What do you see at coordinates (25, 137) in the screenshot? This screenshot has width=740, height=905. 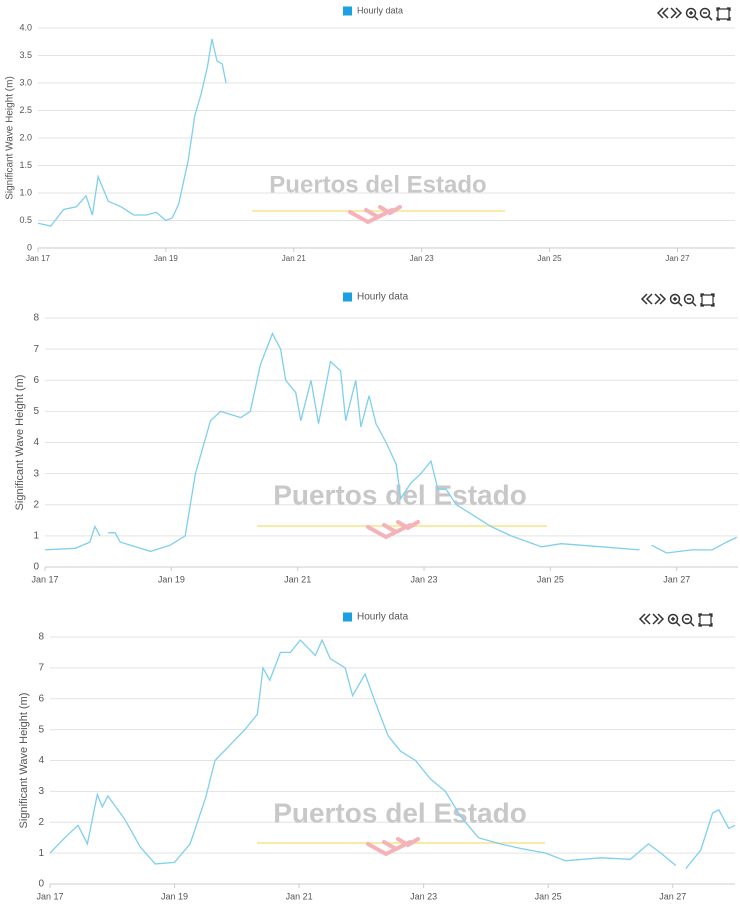 I see `y-tick-label: 2.0` at bounding box center [25, 137].